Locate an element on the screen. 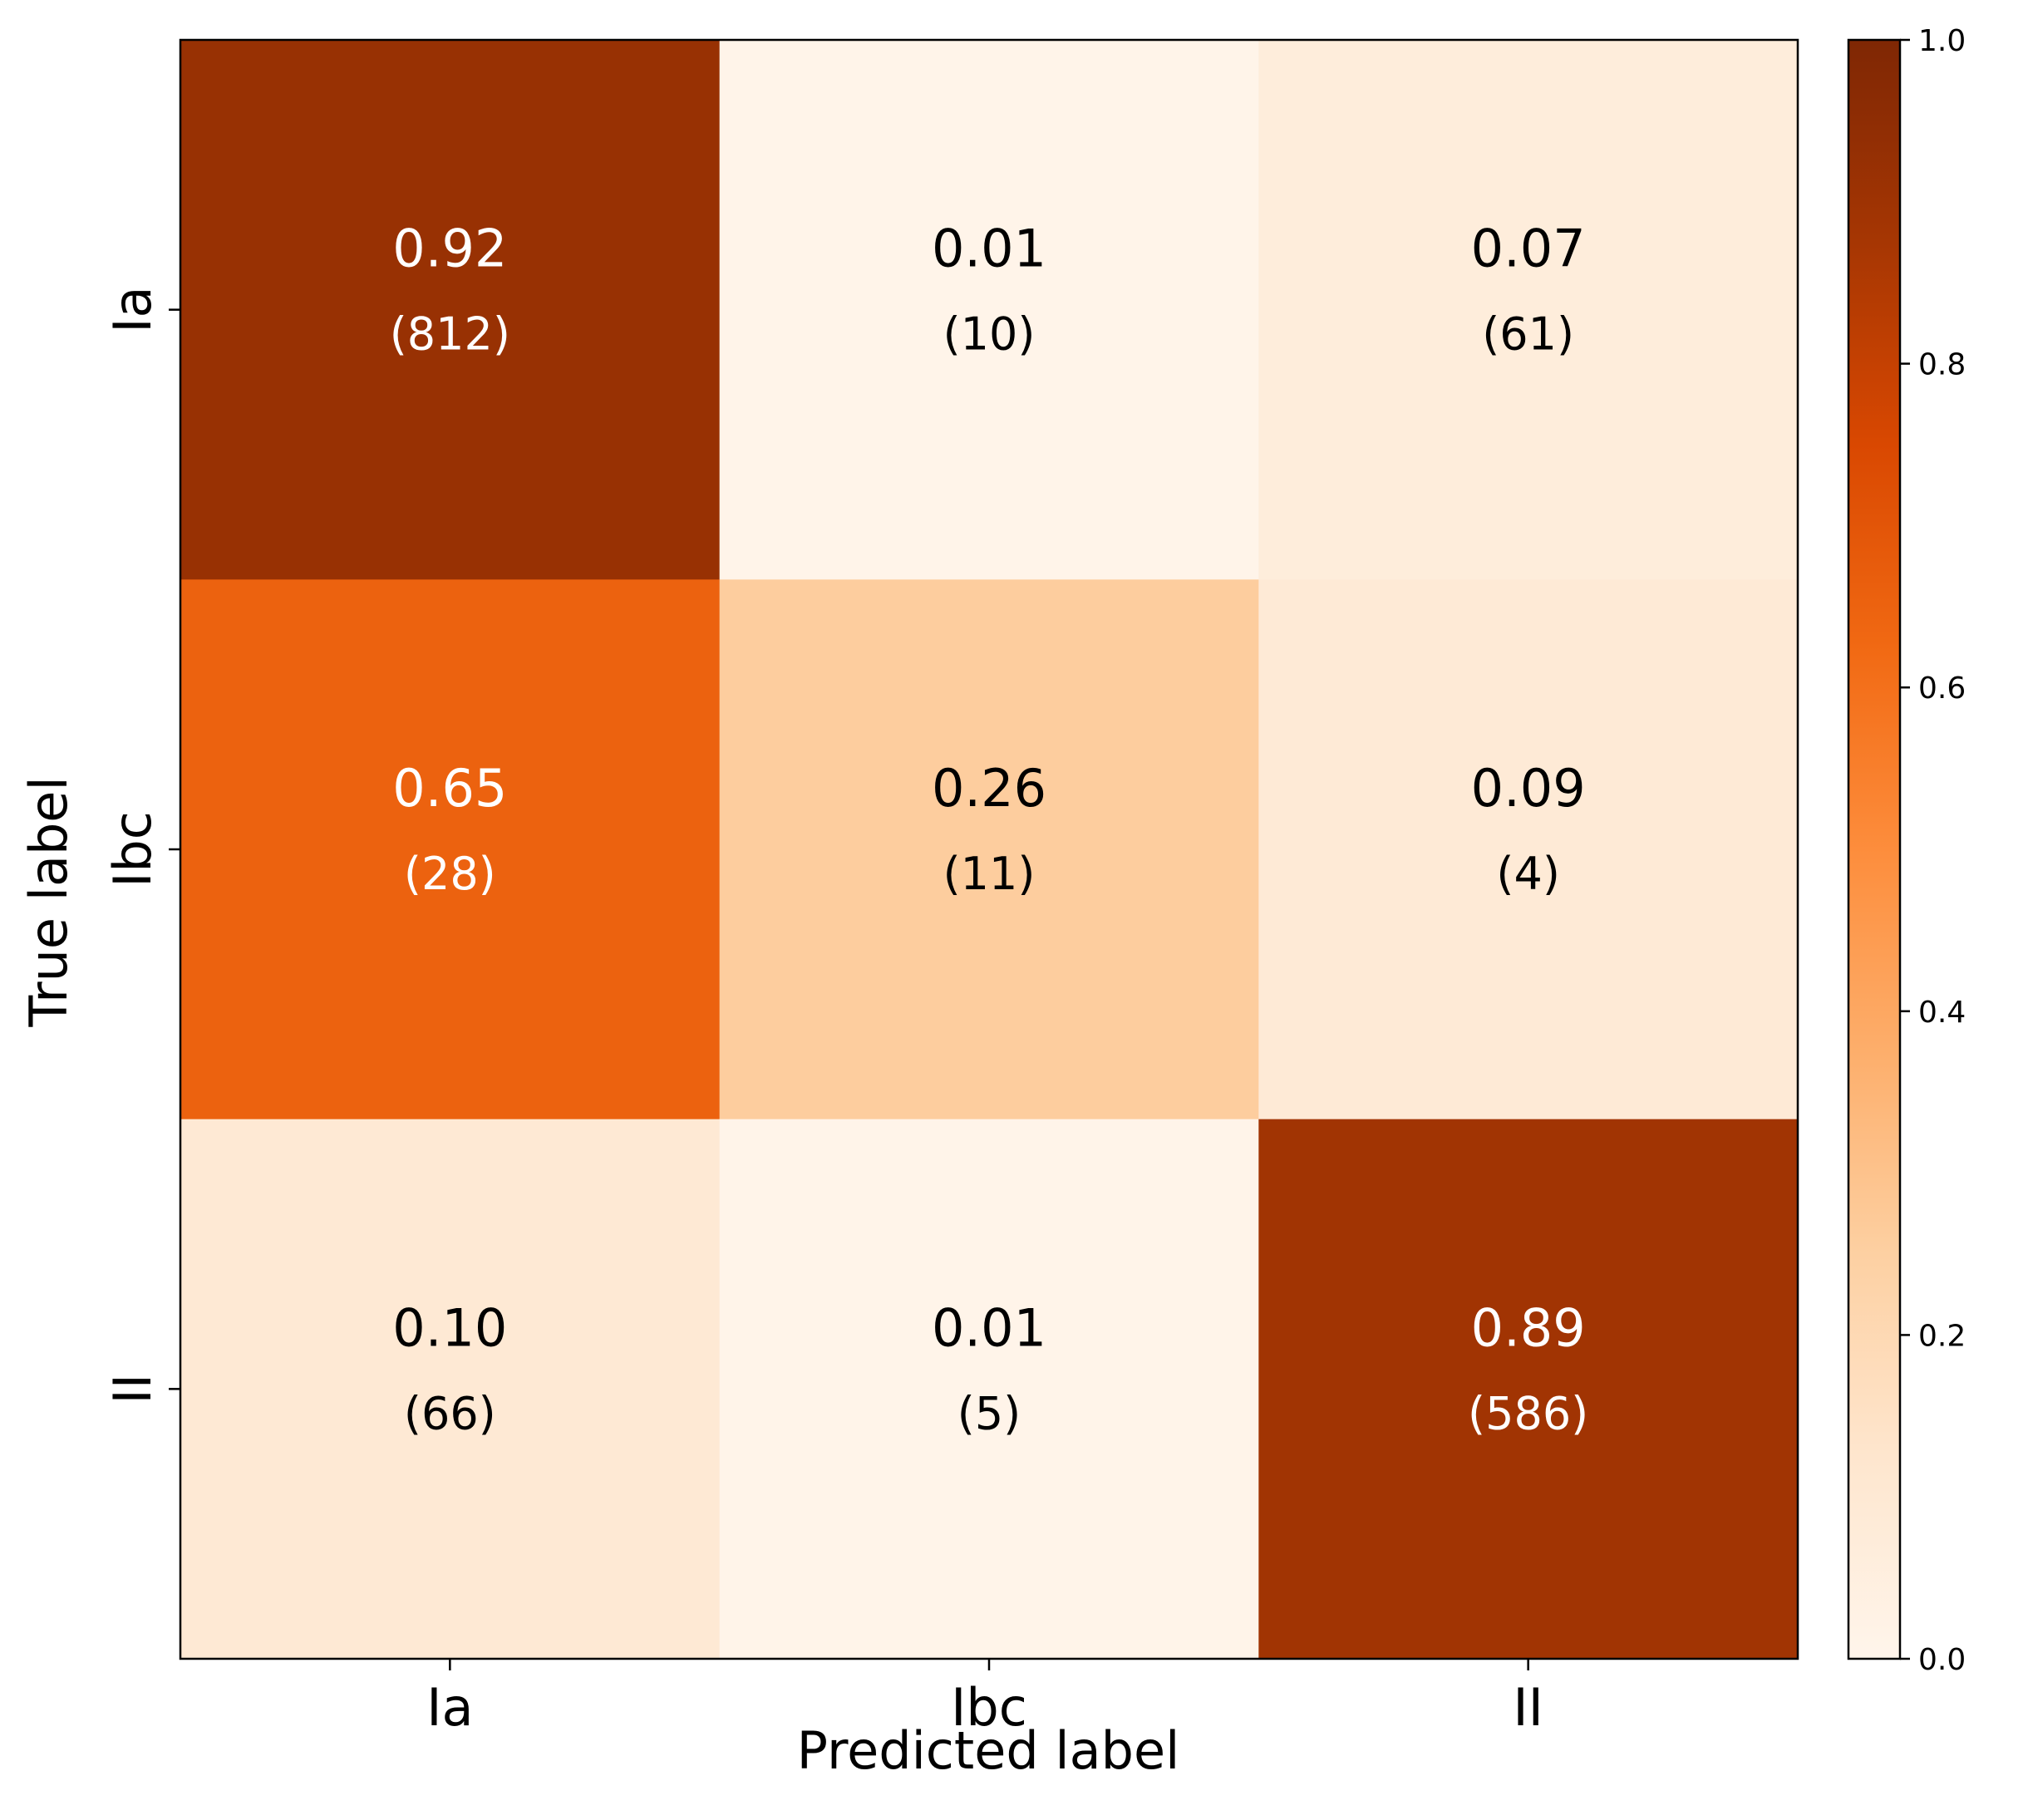 This screenshot has height=1820, width=2023. colorbar-gradient is located at coordinates (1874, 849).